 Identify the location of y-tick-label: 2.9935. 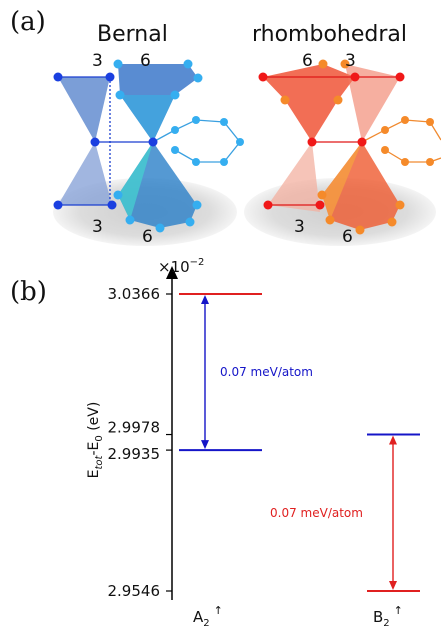
(134, 454).